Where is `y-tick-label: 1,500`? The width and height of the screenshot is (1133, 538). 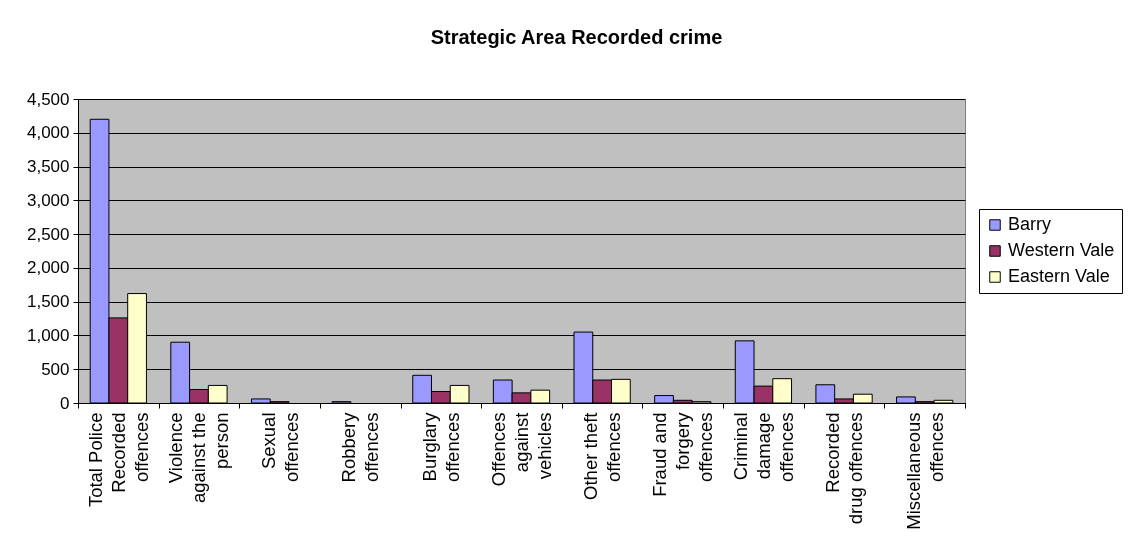
y-tick-label: 1,500 is located at coordinates (48, 302).